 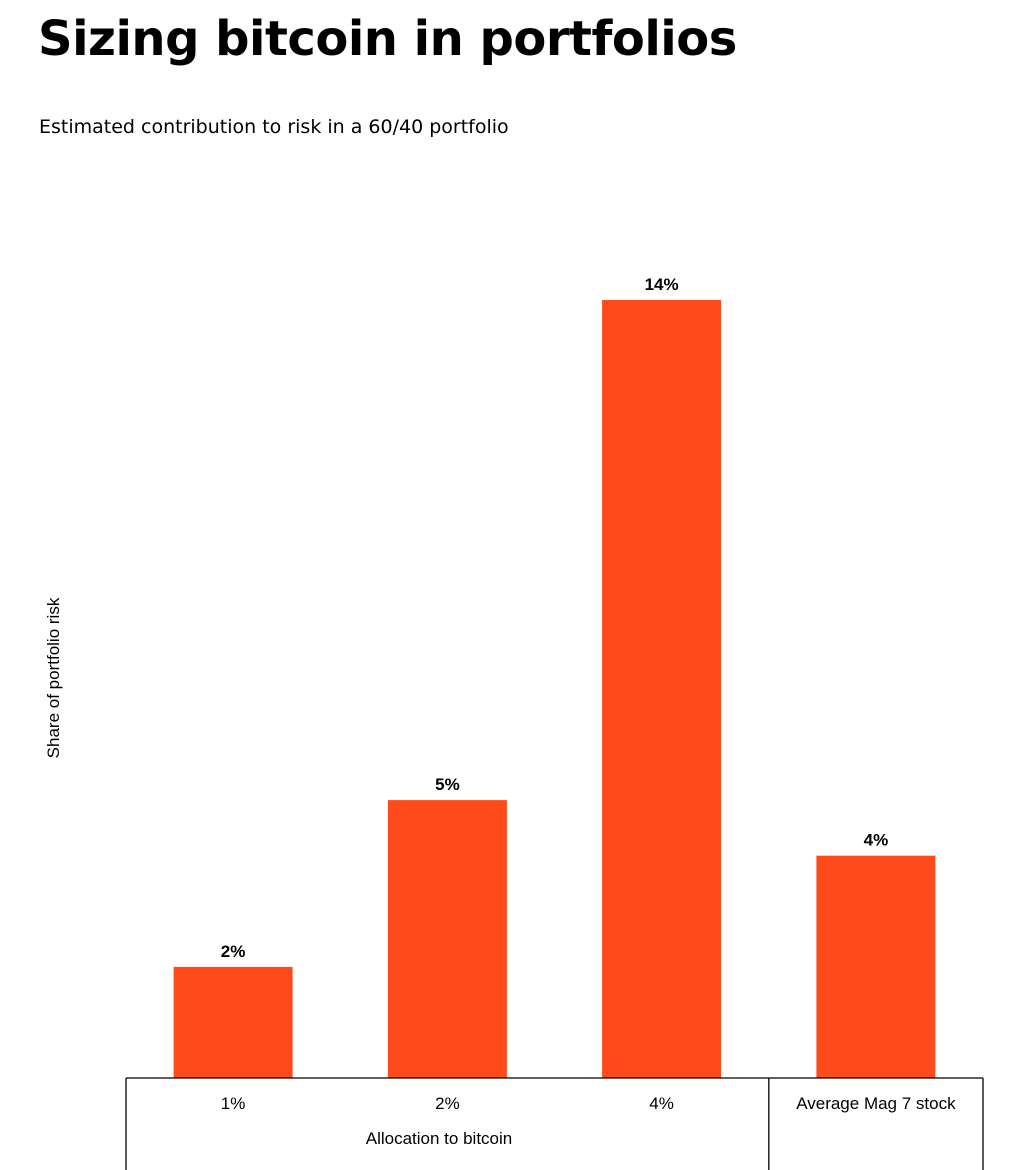 What do you see at coordinates (662, 284) in the screenshot?
I see `bar-value-label: 14%` at bounding box center [662, 284].